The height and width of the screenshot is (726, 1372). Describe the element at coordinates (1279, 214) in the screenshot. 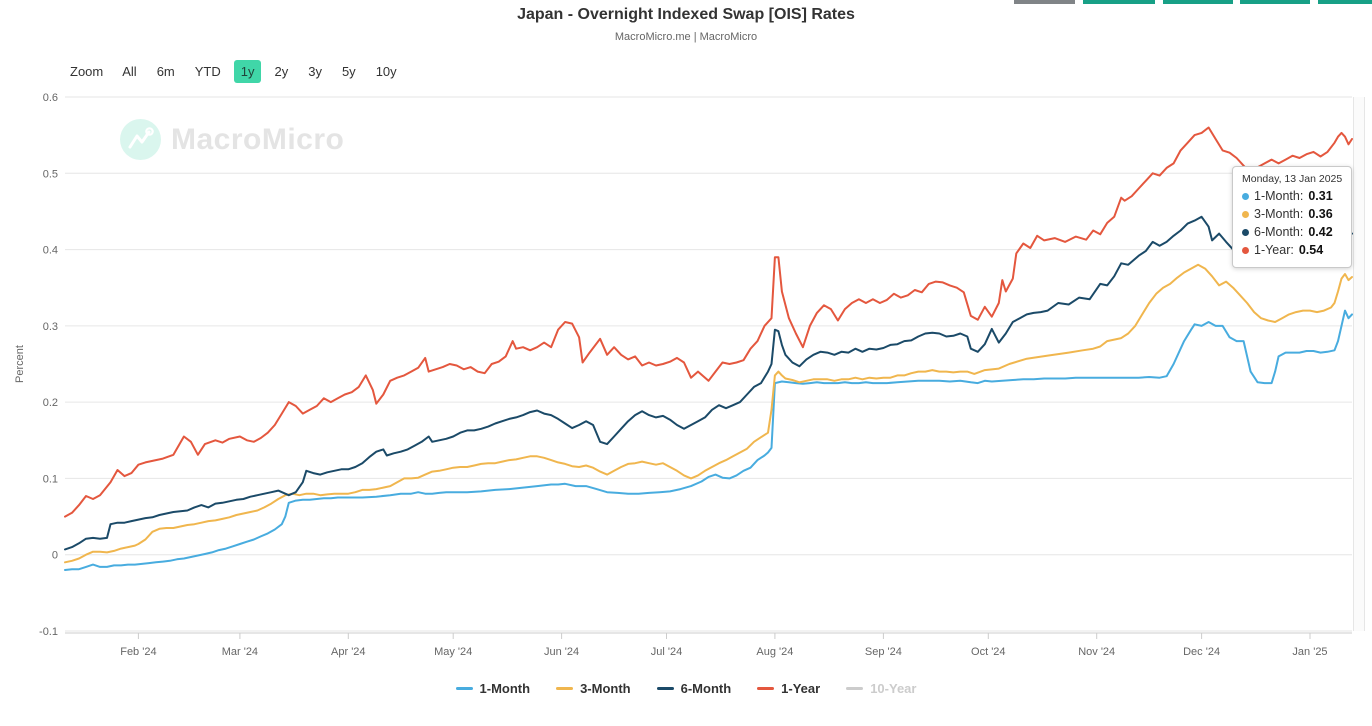

I see `tooltip-series-label: 3-Month:` at that location.